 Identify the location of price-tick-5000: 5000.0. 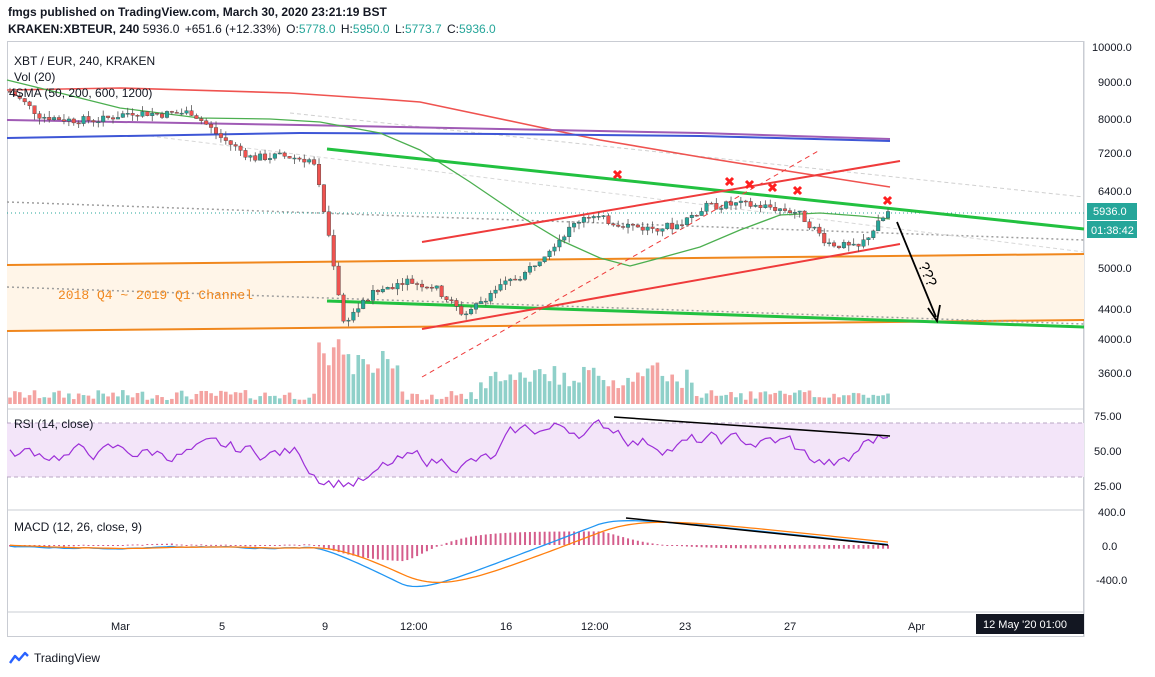
(1115, 269).